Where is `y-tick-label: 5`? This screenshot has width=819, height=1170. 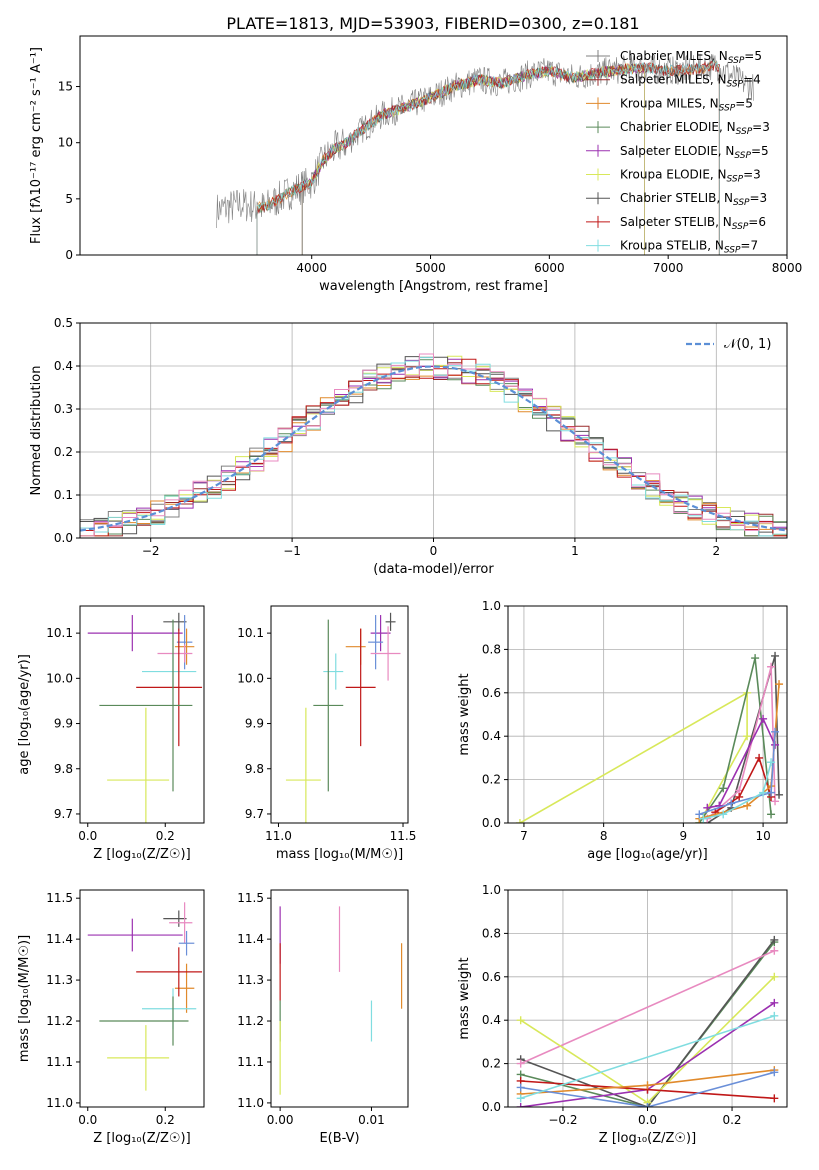 y-tick-label: 5 is located at coordinates (69, 199).